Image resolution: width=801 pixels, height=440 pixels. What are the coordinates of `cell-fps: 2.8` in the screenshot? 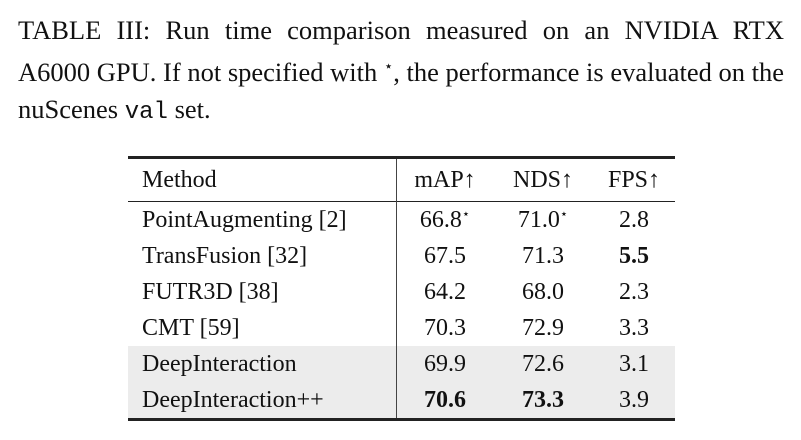 It's located at (634, 220).